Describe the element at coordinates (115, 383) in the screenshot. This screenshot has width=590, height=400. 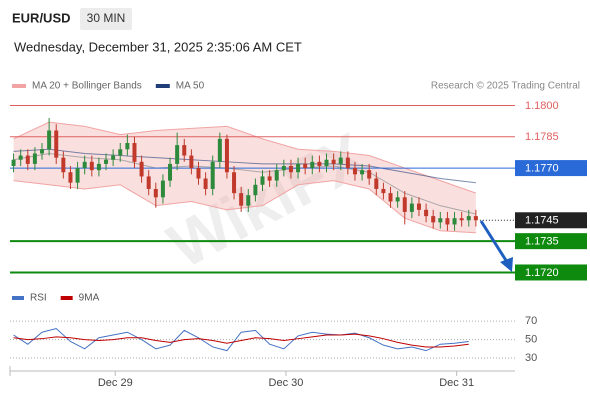
I see `x-tick-label: Dec 29` at that location.